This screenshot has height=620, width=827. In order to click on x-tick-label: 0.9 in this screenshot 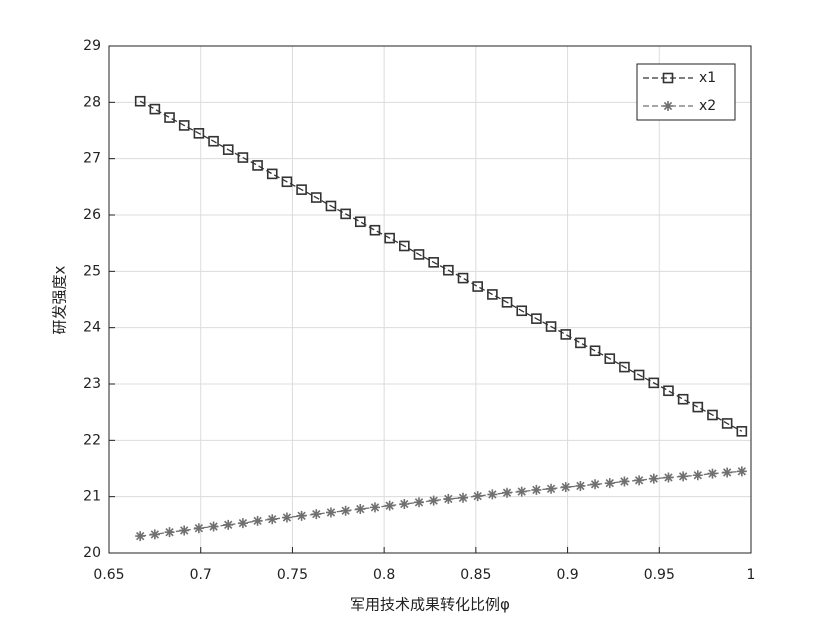, I will do `click(567, 575)`.